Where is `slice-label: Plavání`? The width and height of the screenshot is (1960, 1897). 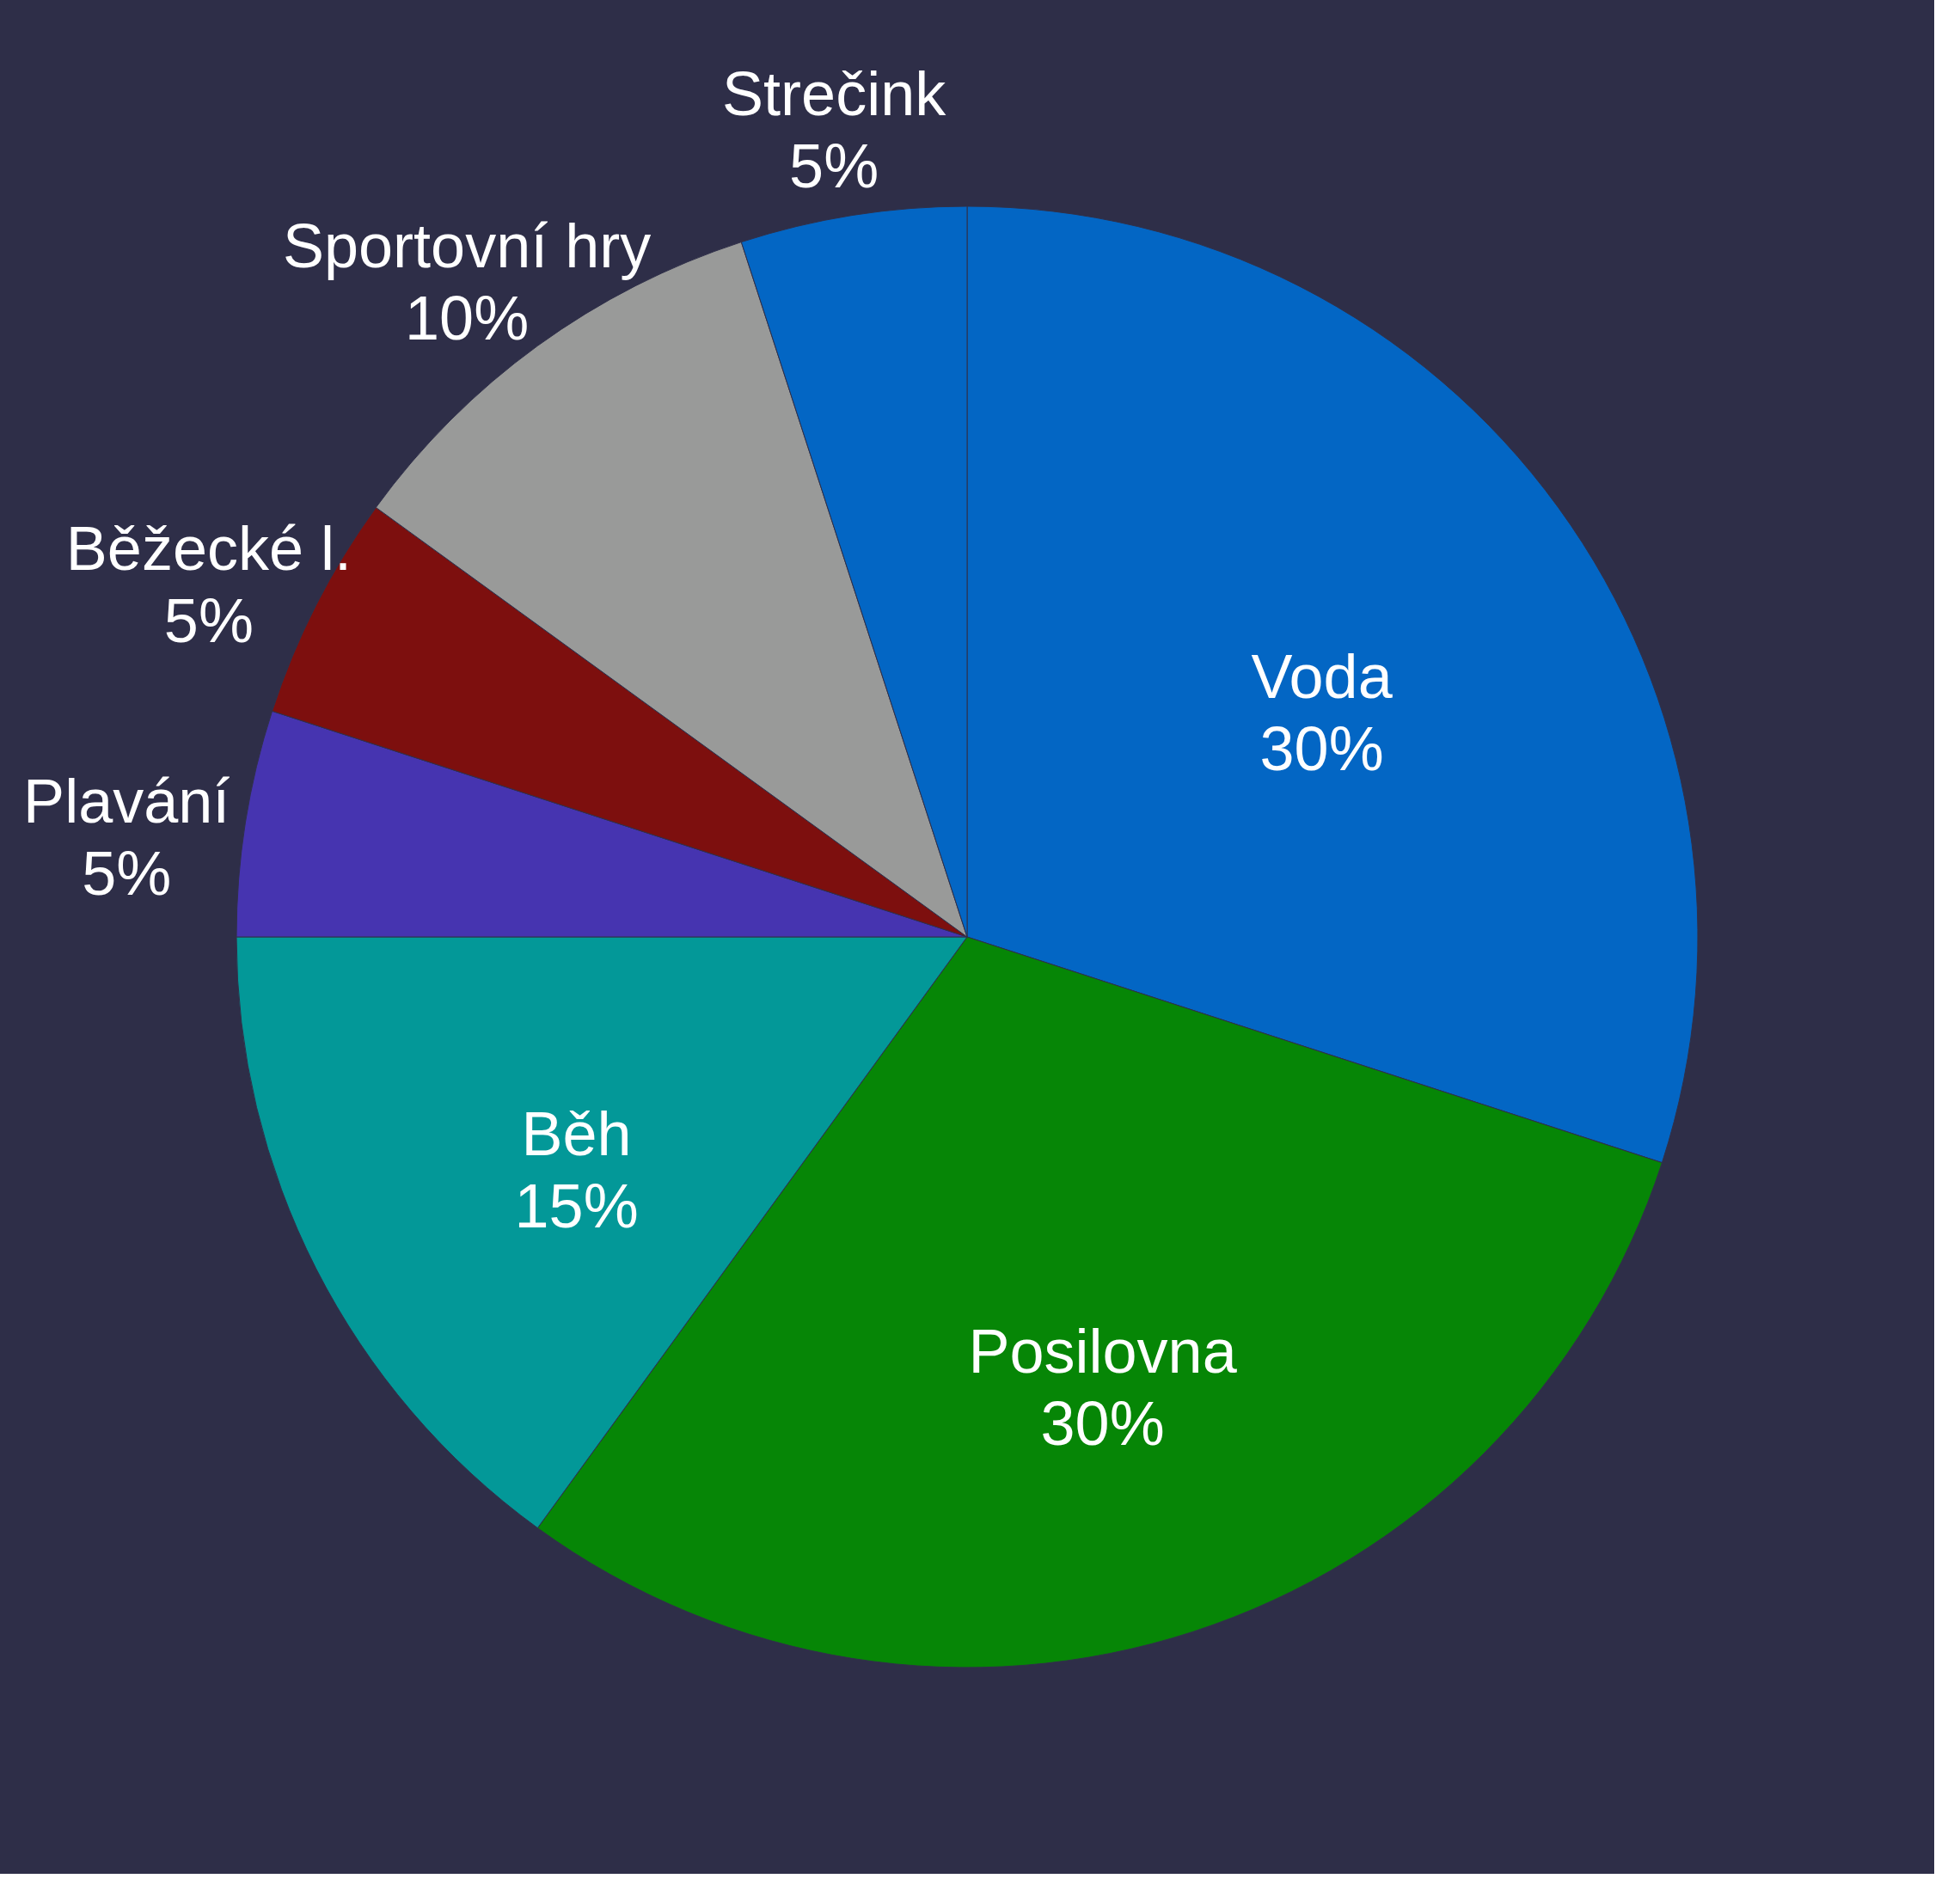 slice-label: Plavání is located at coordinates (126, 801).